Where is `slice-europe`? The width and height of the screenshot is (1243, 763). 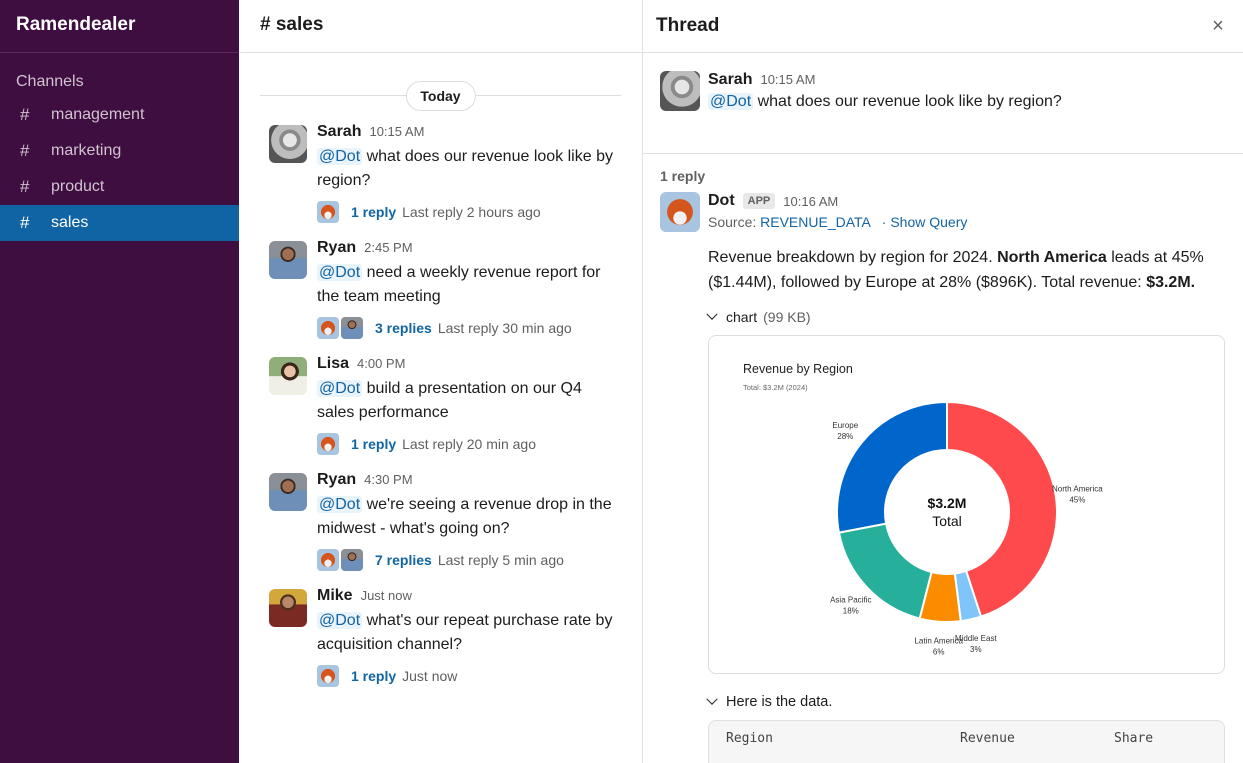
slice-europe is located at coordinates (892, 467).